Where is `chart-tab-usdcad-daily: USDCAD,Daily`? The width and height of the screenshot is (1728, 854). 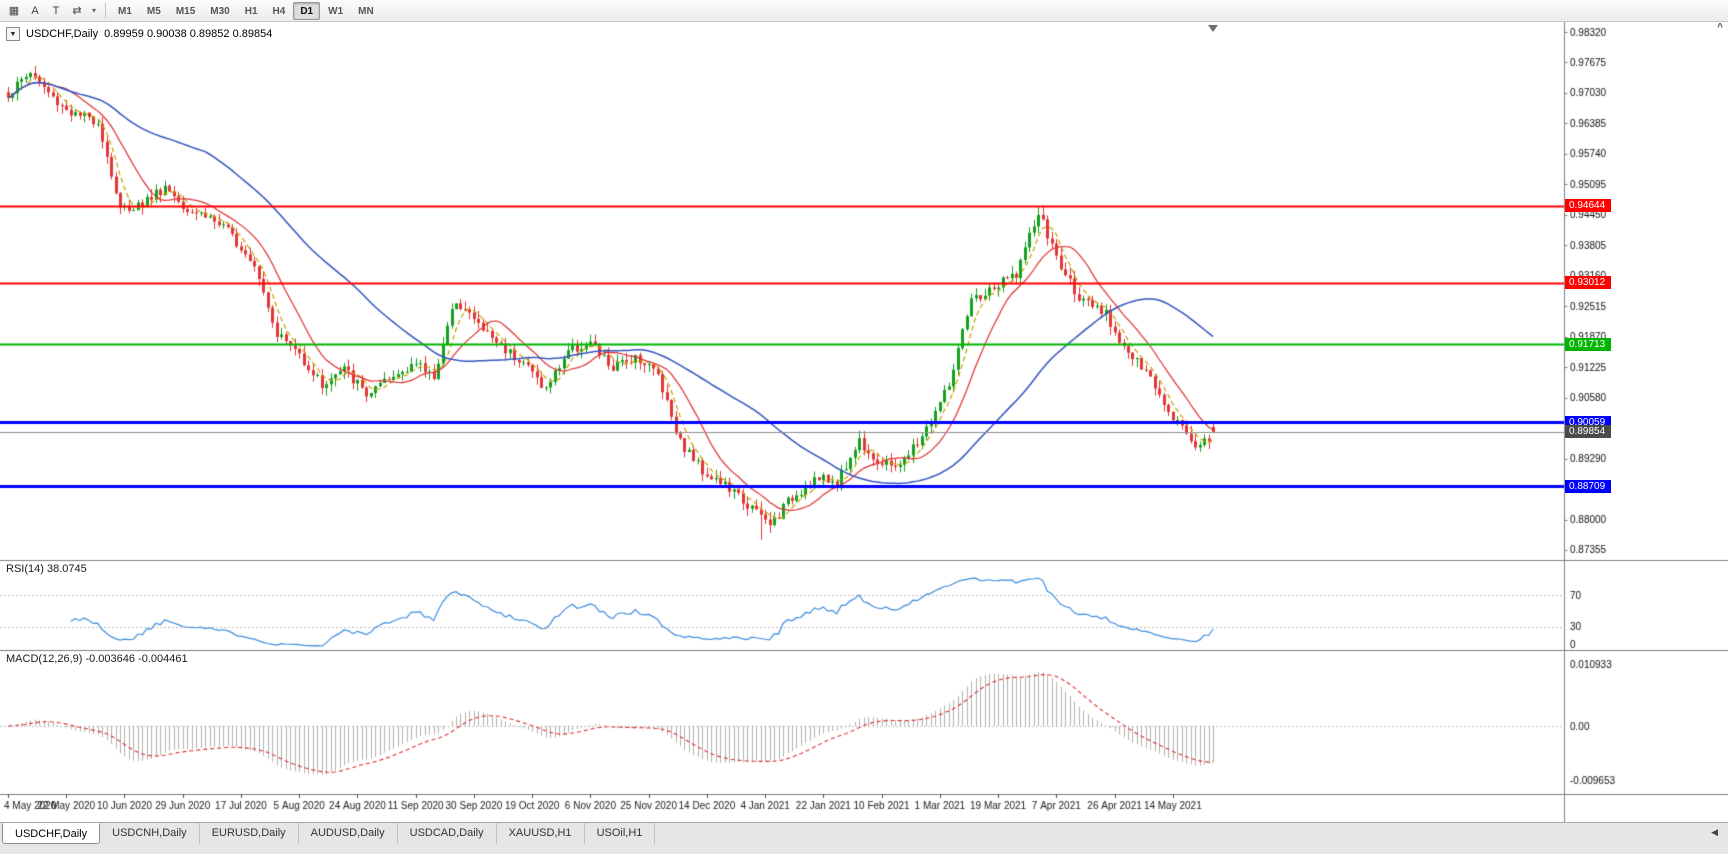
chart-tab-usdcad-daily: USDCAD,Daily is located at coordinates (447, 833).